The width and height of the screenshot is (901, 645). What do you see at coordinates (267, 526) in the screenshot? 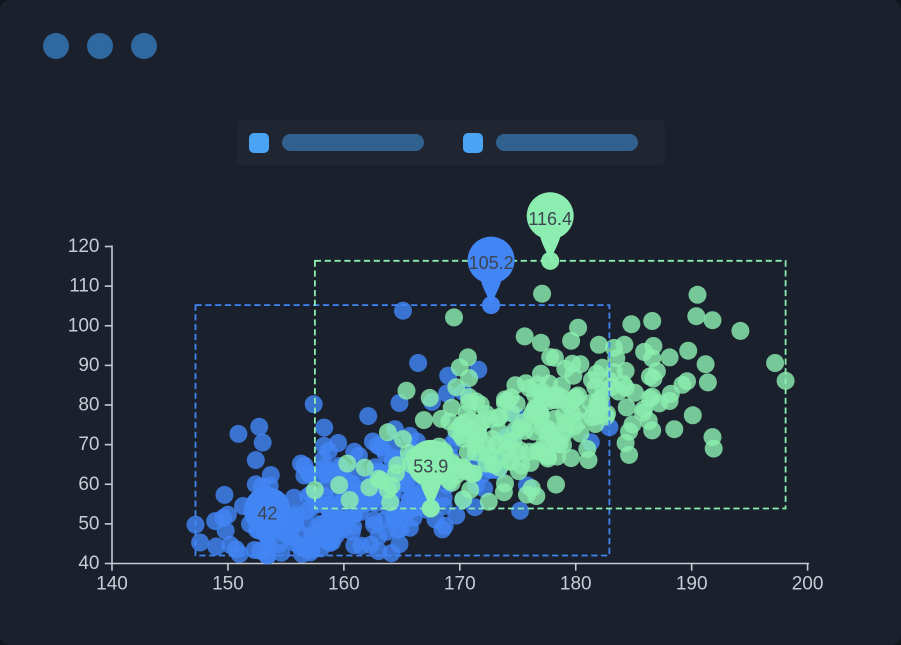
I see `series-a-markpoint-min: 42` at bounding box center [267, 526].